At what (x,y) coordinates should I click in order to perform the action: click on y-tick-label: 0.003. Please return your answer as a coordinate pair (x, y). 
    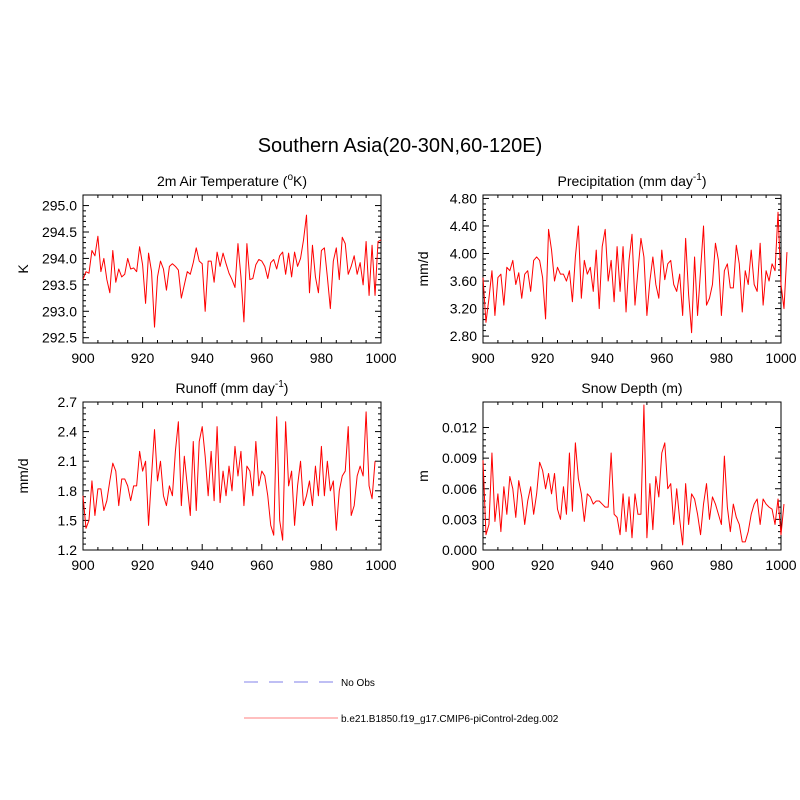
    Looking at the image, I should click on (459, 519).